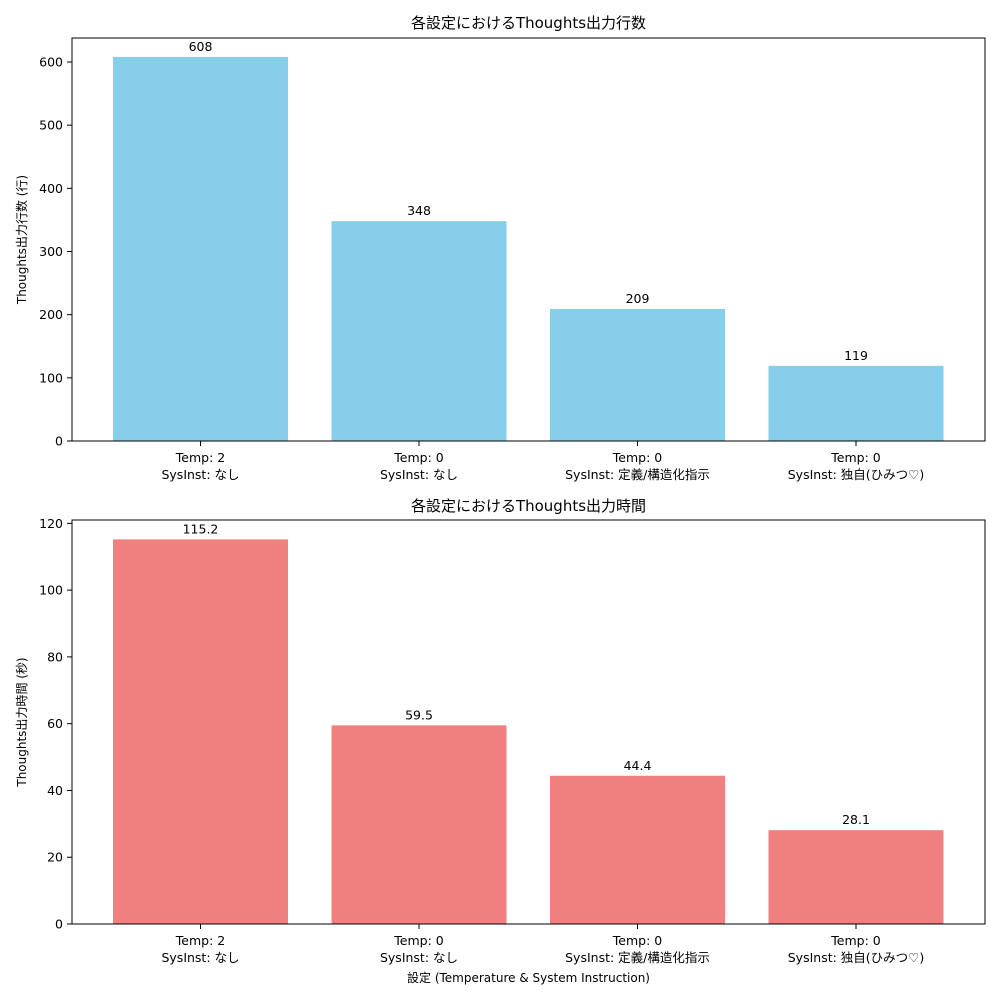 Image resolution: width=1000 pixels, height=1004 pixels. I want to click on y-tick-label: 500, so click(51, 125).